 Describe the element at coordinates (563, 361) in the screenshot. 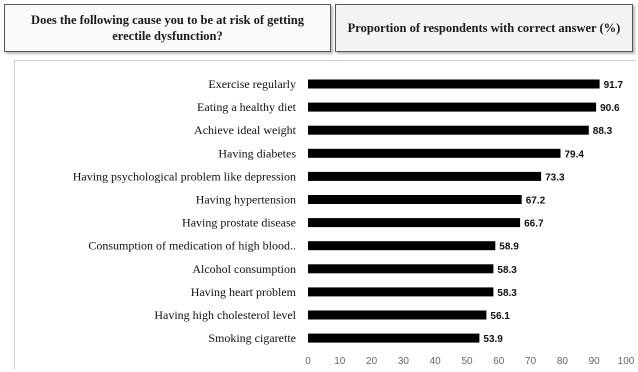

I see `x-tick-label: 80` at that location.